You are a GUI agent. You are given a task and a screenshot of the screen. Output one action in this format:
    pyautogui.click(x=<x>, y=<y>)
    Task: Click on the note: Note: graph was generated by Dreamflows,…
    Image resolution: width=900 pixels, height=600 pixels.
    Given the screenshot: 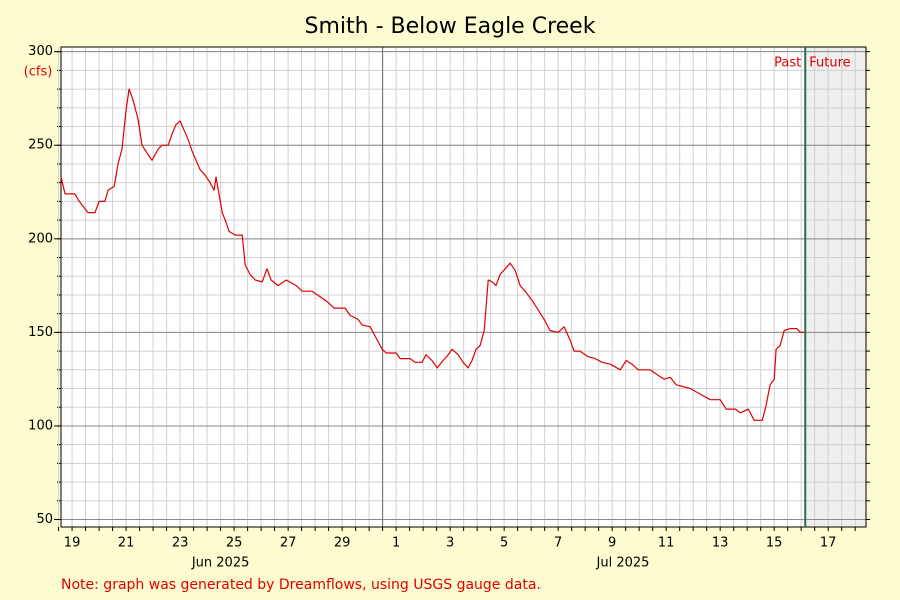 What is the action you would take?
    pyautogui.click(x=301, y=585)
    